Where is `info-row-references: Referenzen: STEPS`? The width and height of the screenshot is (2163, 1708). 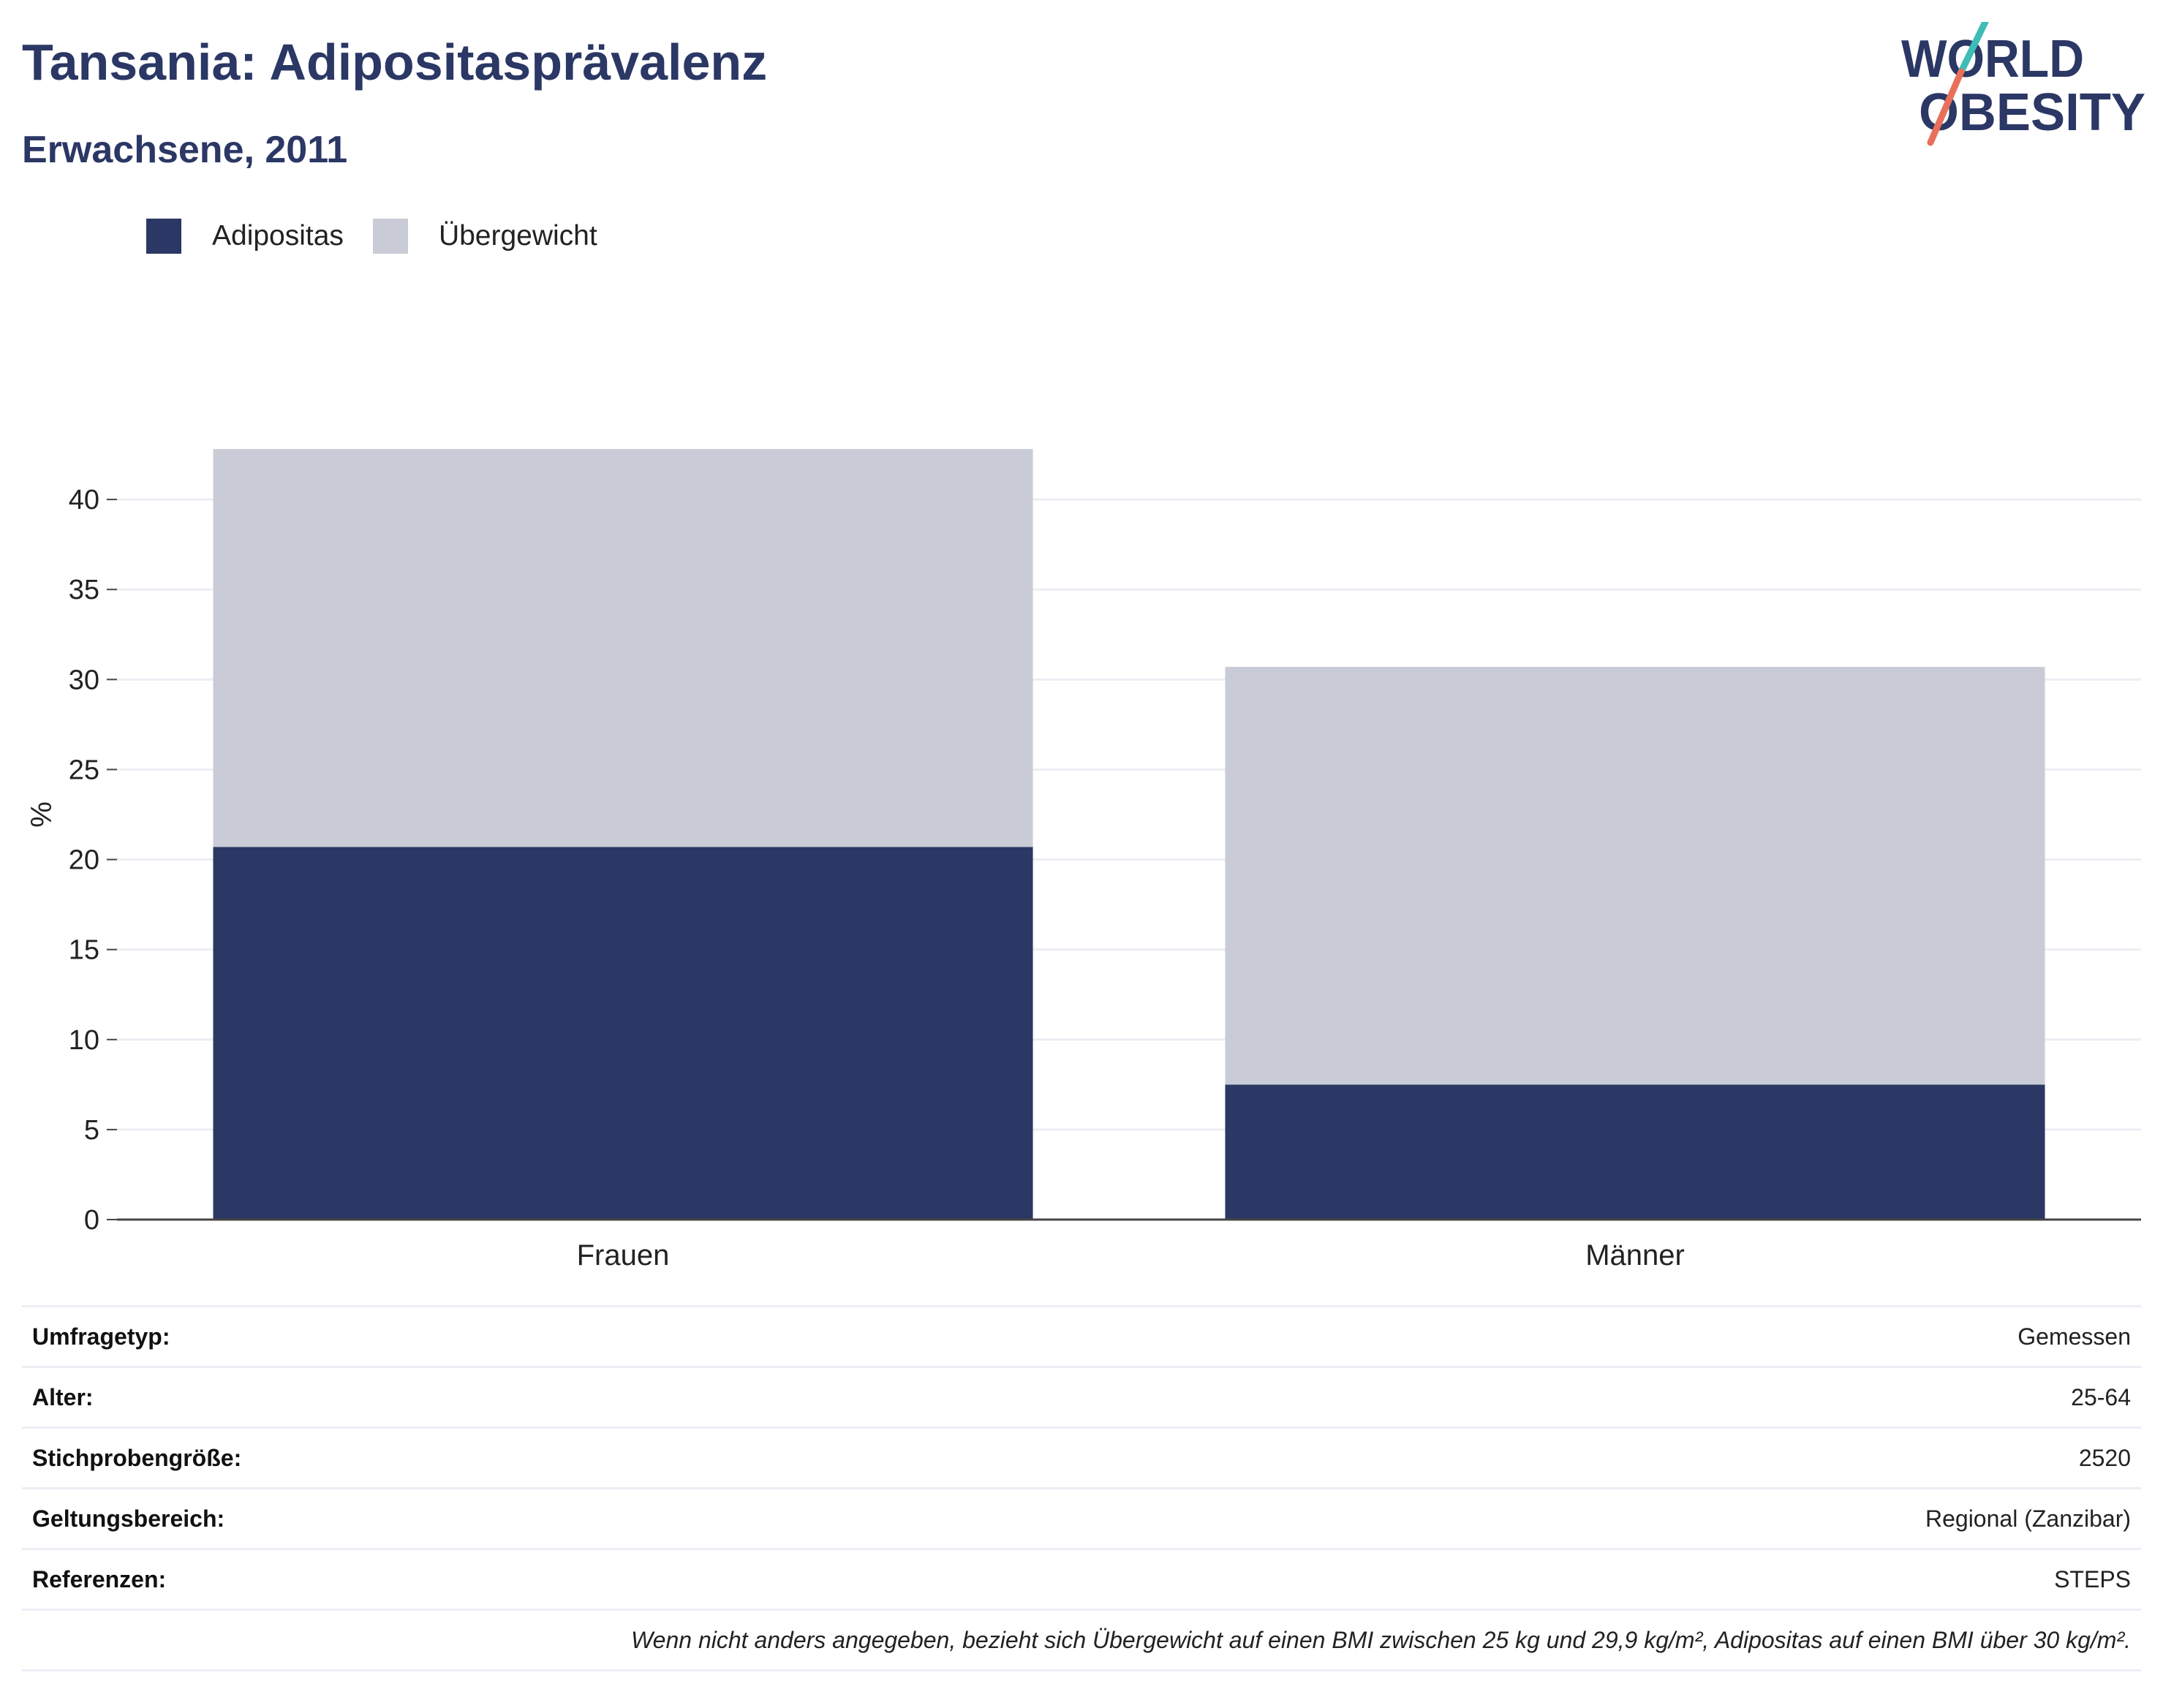
info-row-references: Referenzen: STEPS is located at coordinates (1081, 1579).